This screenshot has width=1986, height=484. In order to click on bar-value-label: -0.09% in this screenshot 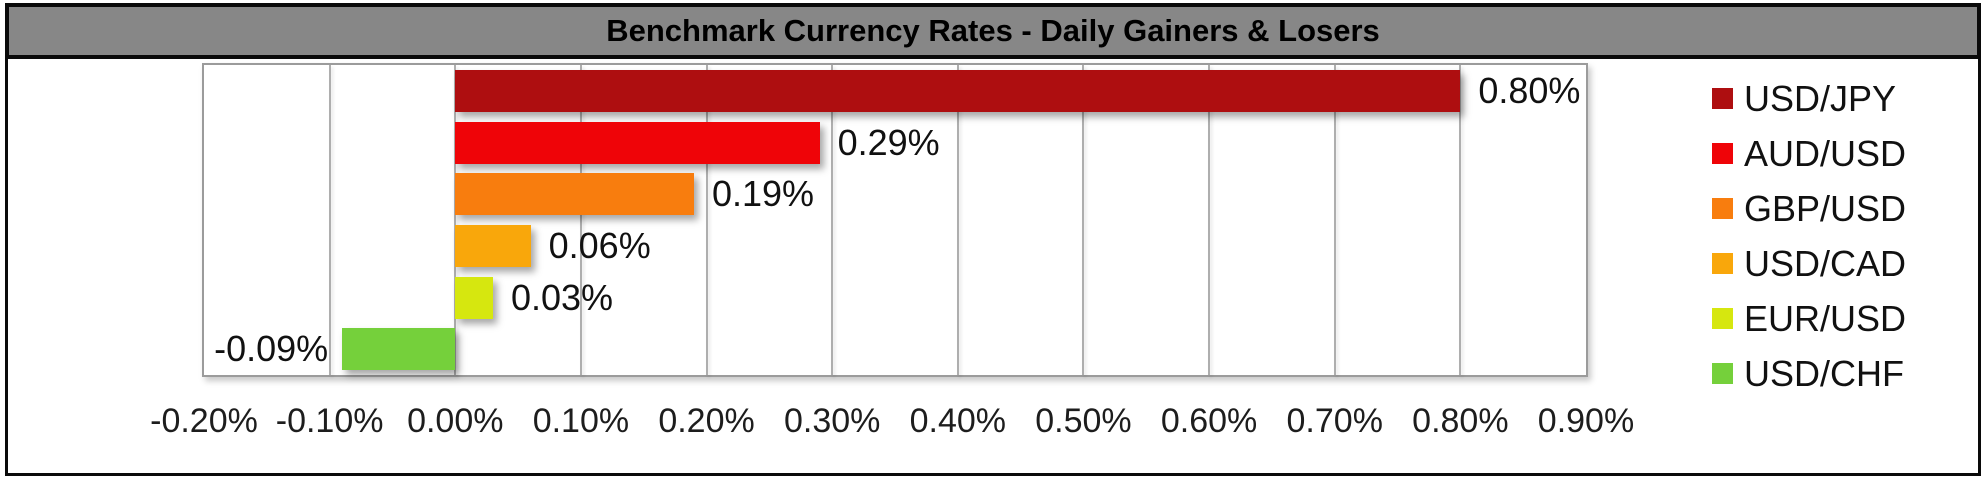, I will do `click(271, 349)`.